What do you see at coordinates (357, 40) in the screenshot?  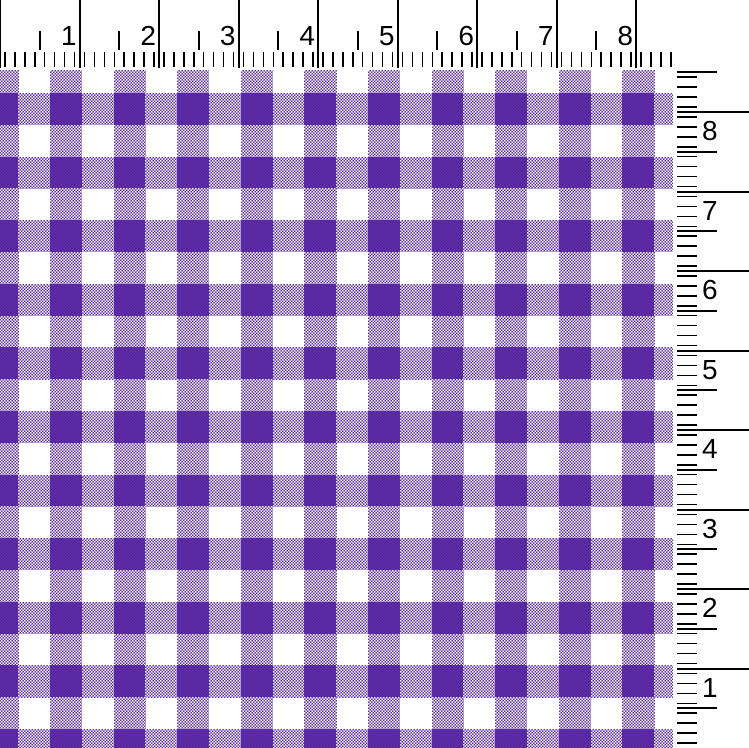 I see `top-ruler-half-tick` at bounding box center [357, 40].